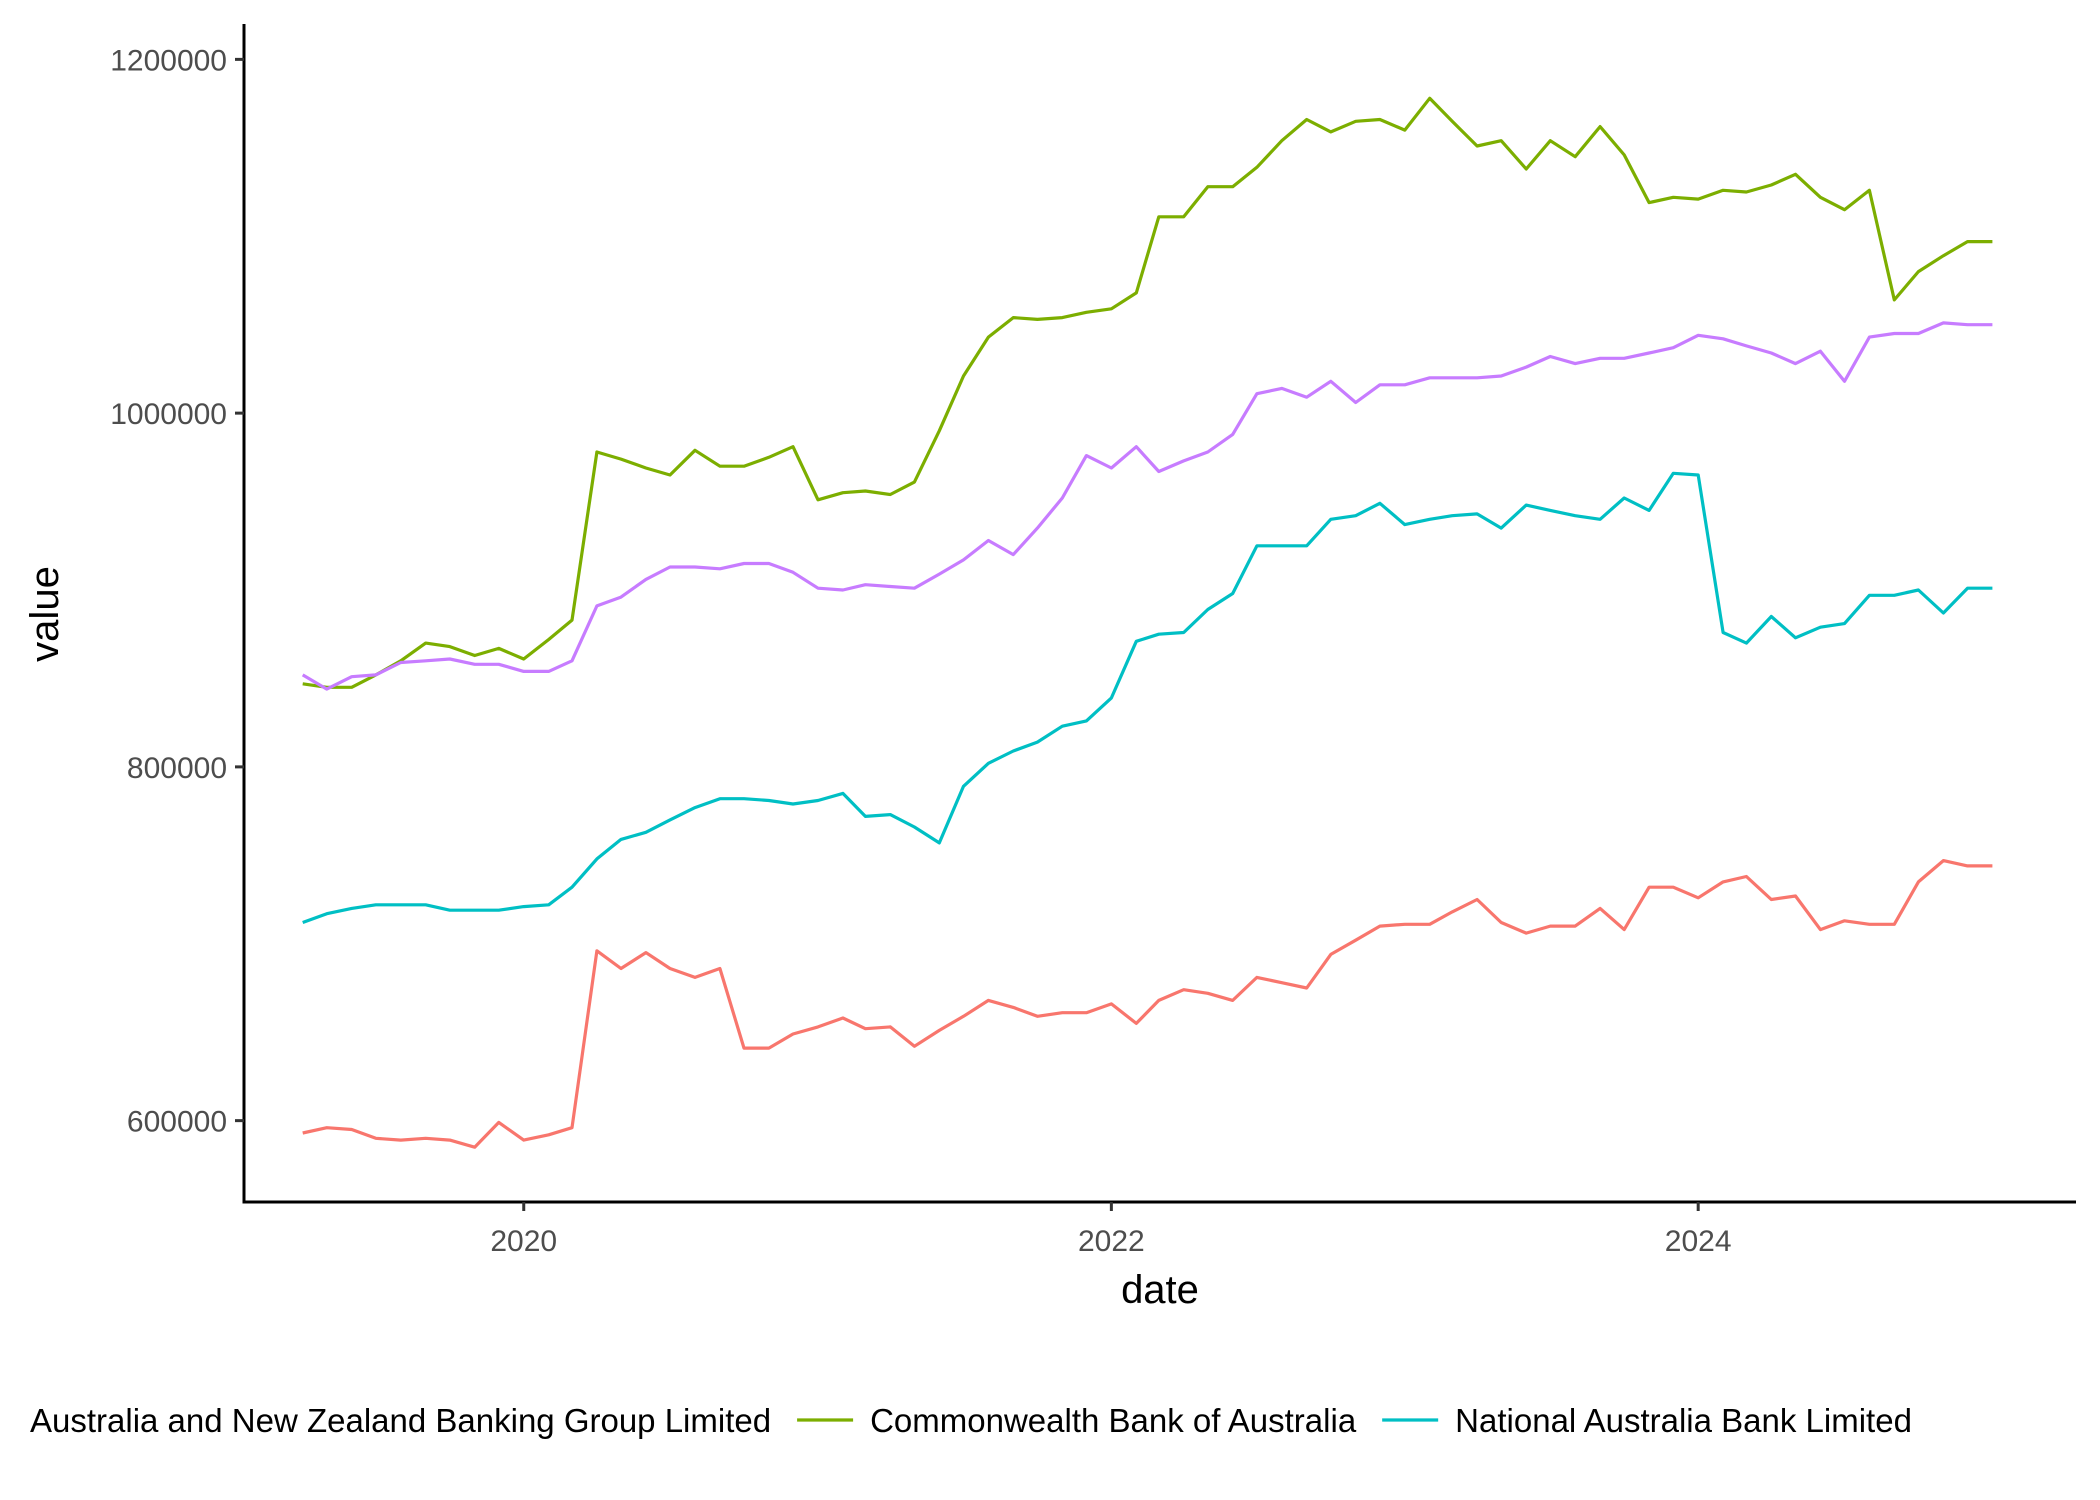  I want to click on y-tick-label: 800000, so click(177, 768).